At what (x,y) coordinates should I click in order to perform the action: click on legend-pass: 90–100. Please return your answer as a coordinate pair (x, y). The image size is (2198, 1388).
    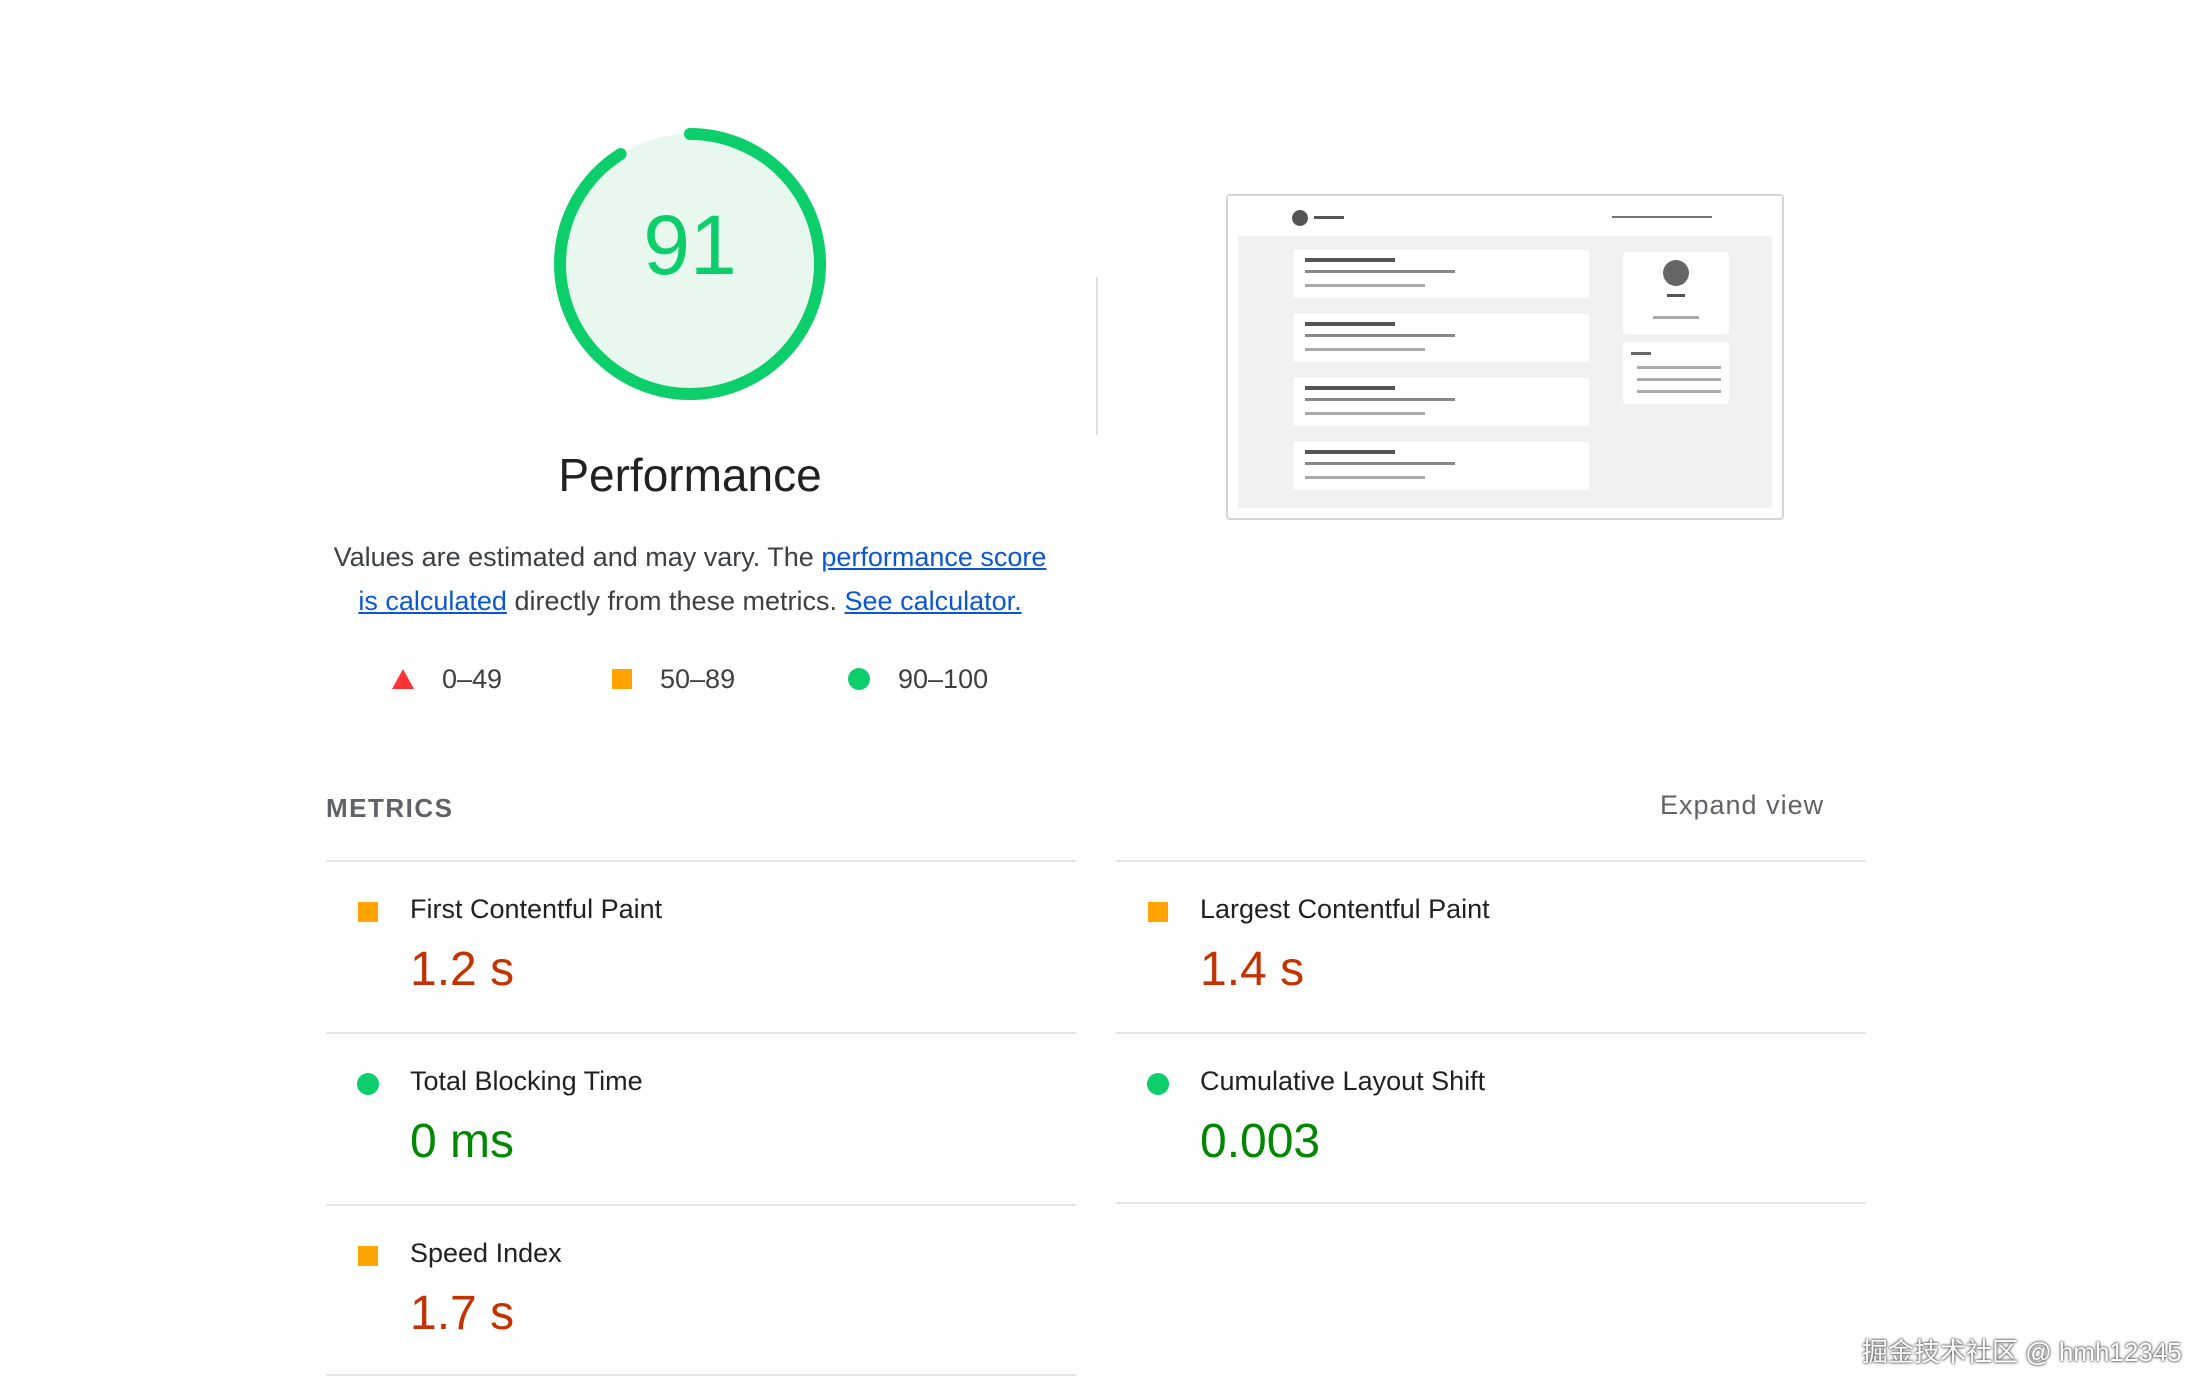
    Looking at the image, I should click on (918, 679).